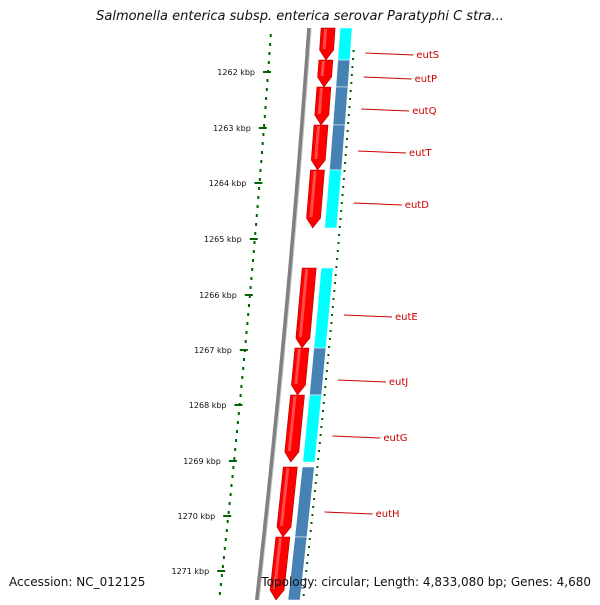  Describe the element at coordinates (406, 317) in the screenshot. I see `gene-label: eutE` at that location.